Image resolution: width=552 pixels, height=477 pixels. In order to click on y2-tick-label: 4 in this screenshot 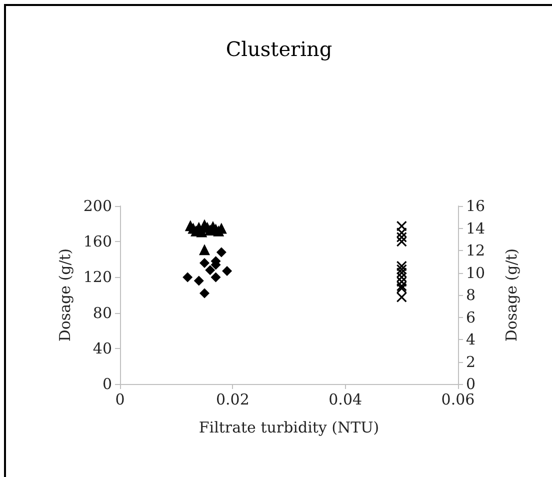, I will do `click(471, 339)`.